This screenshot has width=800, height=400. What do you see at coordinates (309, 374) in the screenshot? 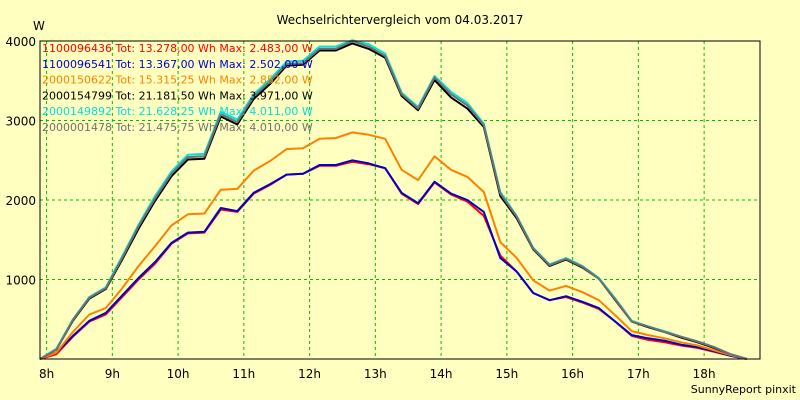
I see `x-tick-label: 12h` at bounding box center [309, 374].